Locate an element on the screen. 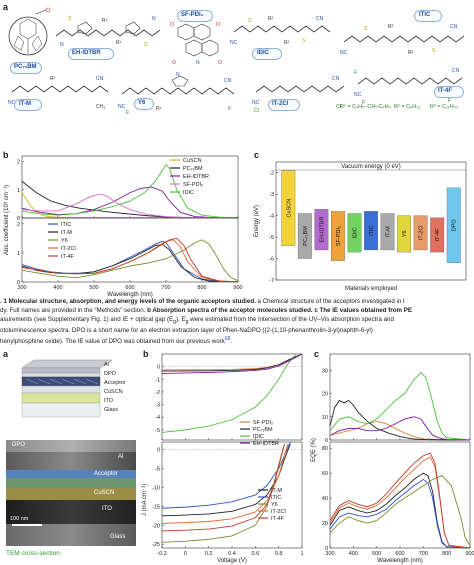 The image size is (474, 565). scale-bar-label: 100 nm is located at coordinates (19, 519).